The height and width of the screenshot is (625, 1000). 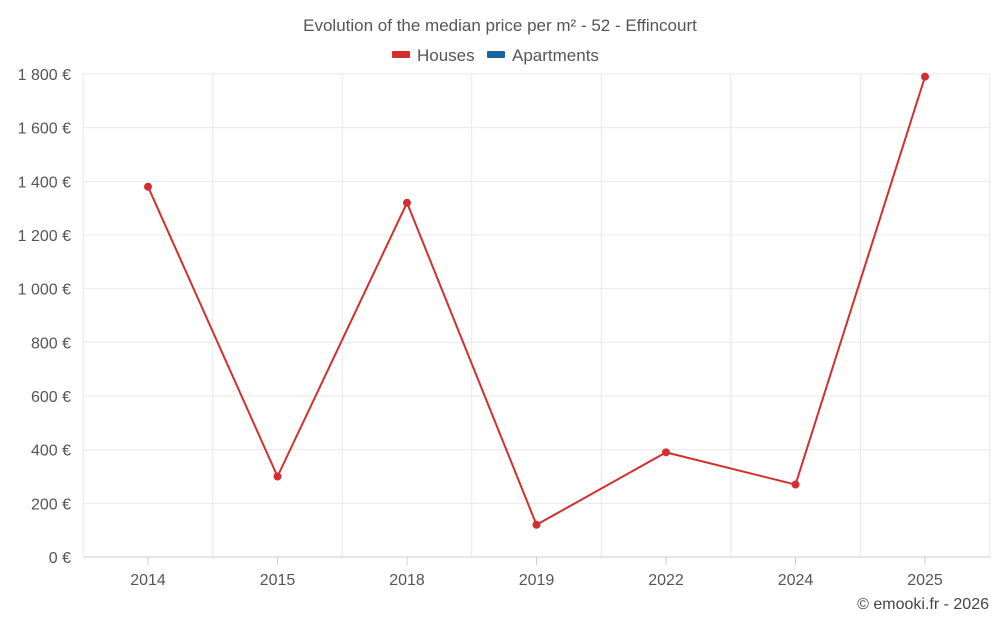 I want to click on credit-text: © emooki.fr - 2026, so click(x=923, y=604).